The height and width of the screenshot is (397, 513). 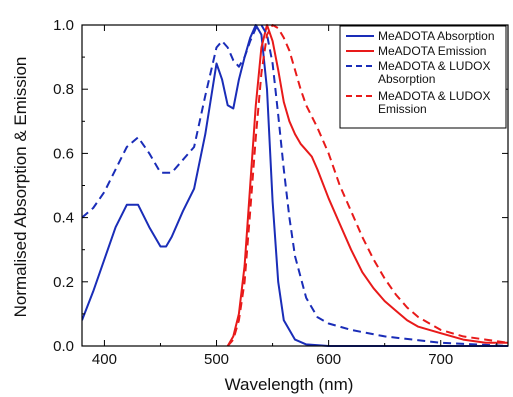 What do you see at coordinates (328, 359) in the screenshot?
I see `x-tick-label: 600` at bounding box center [328, 359].